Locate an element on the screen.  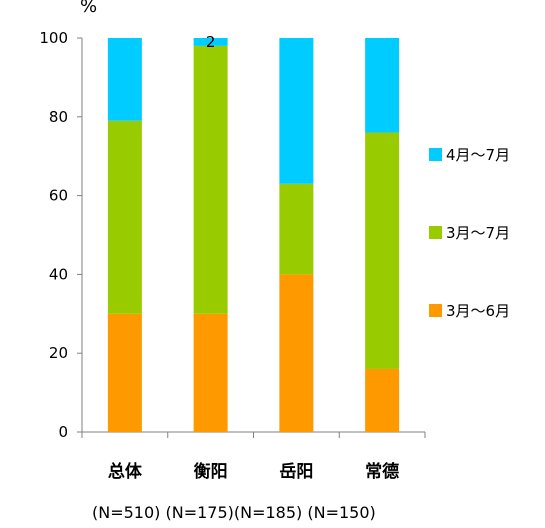
category-label: 常德 is located at coordinates (382, 471).